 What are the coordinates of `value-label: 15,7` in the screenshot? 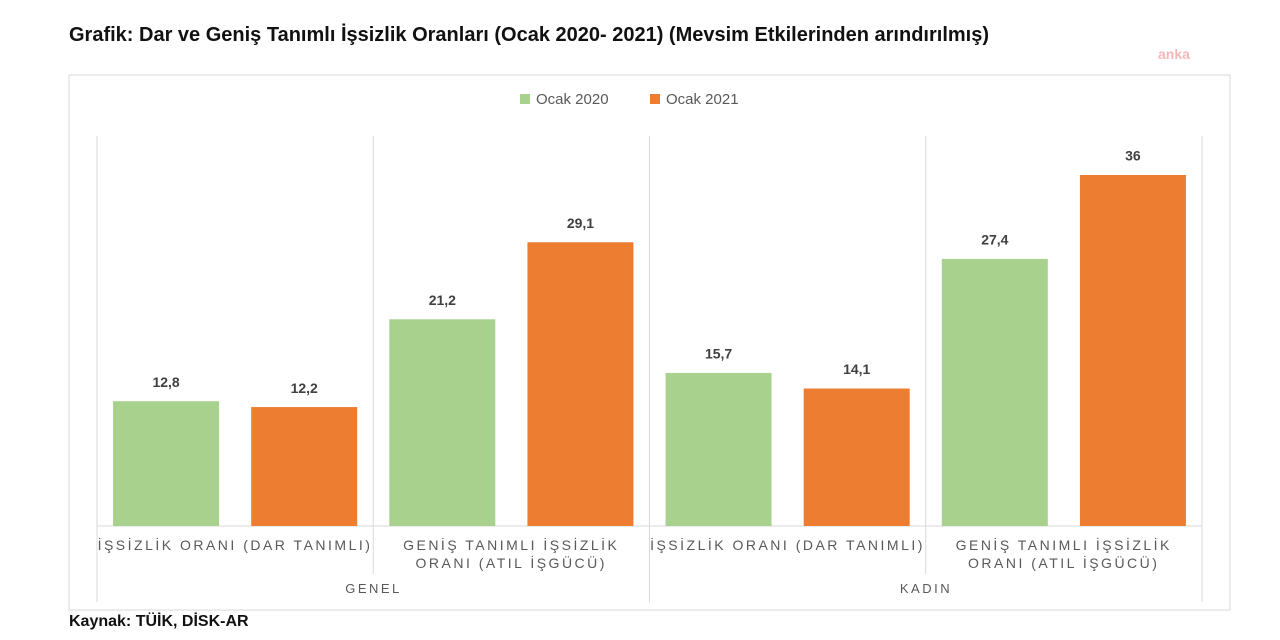 It's located at (718, 354).